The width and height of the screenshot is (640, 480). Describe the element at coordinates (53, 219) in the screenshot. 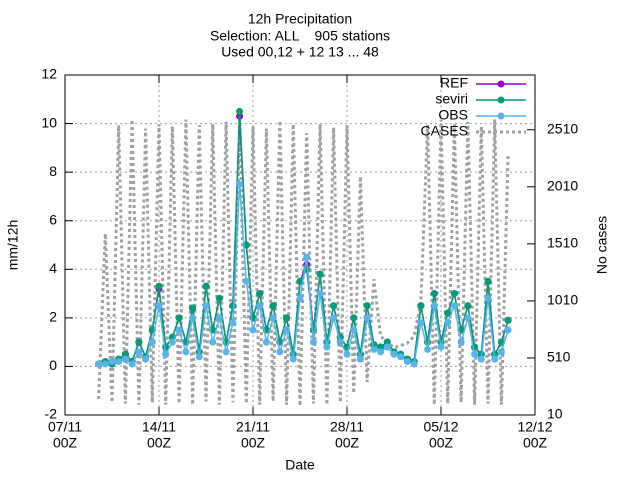

I see `y-tick-label: 6` at that location.